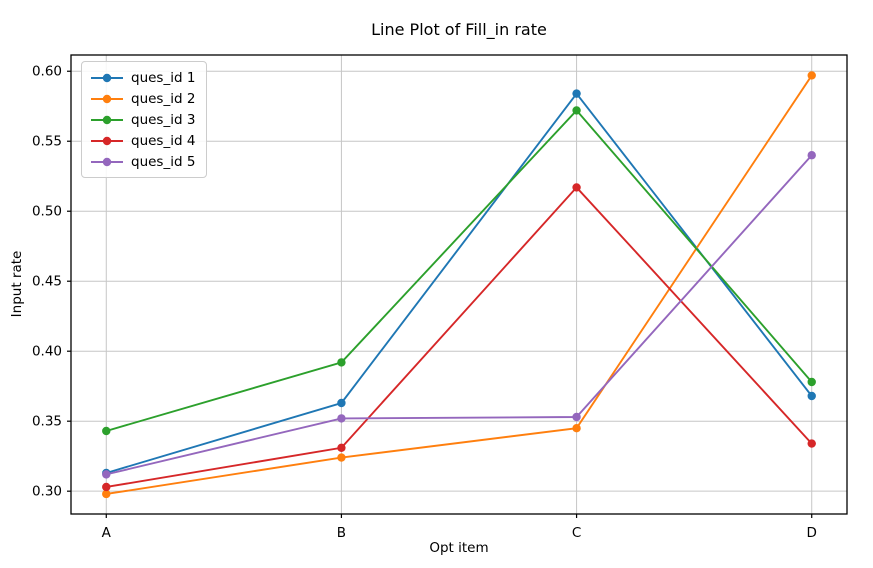 The width and height of the screenshot is (873, 568). I want to click on x-tick-label: B, so click(341, 533).